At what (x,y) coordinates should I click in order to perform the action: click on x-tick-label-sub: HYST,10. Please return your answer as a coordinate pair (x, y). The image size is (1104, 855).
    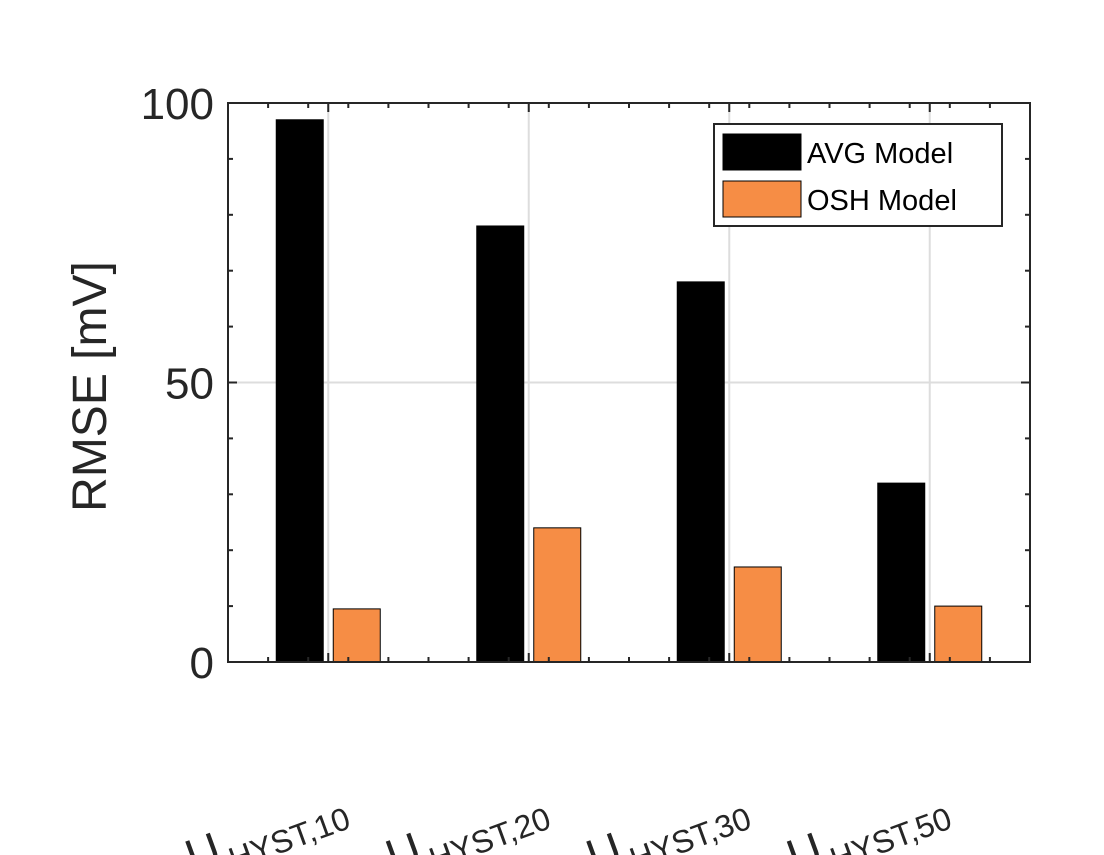
    Looking at the image, I should click on (289, 827).